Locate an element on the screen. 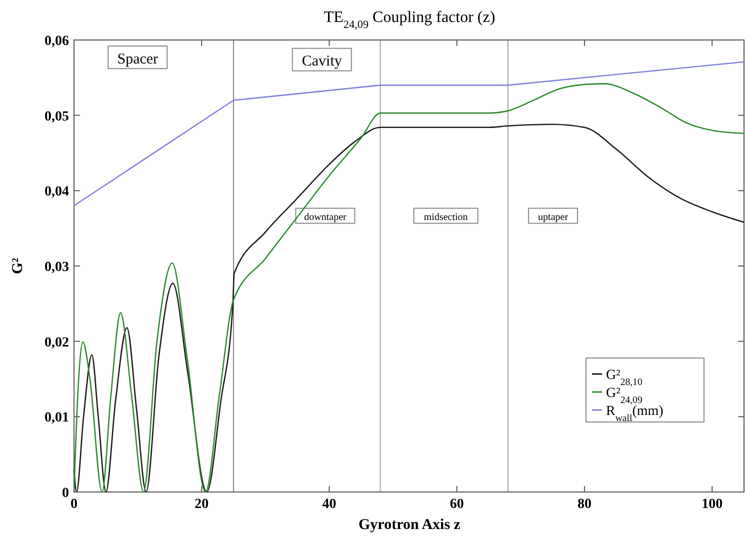  legend-label: G²$_{28,10}$ is located at coordinates (624, 378).